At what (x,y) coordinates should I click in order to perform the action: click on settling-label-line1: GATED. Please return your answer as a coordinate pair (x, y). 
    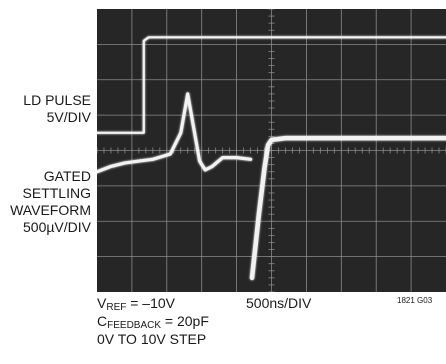
    Looking at the image, I should click on (67, 176).